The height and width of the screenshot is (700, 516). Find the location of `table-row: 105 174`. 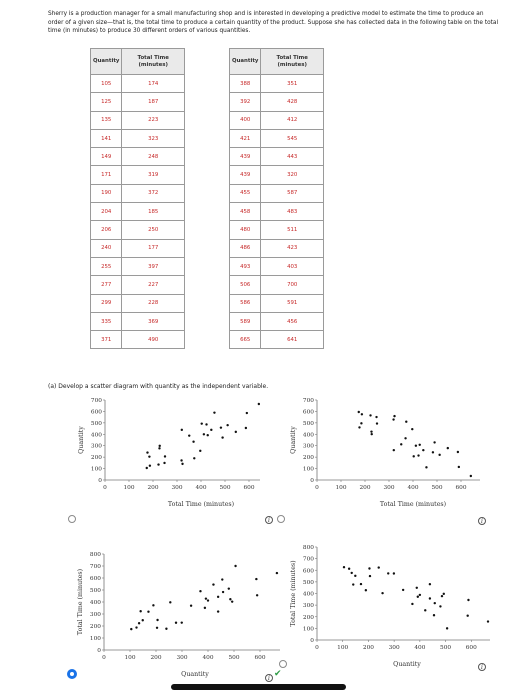

table-row: 105 174 is located at coordinates (138, 84).